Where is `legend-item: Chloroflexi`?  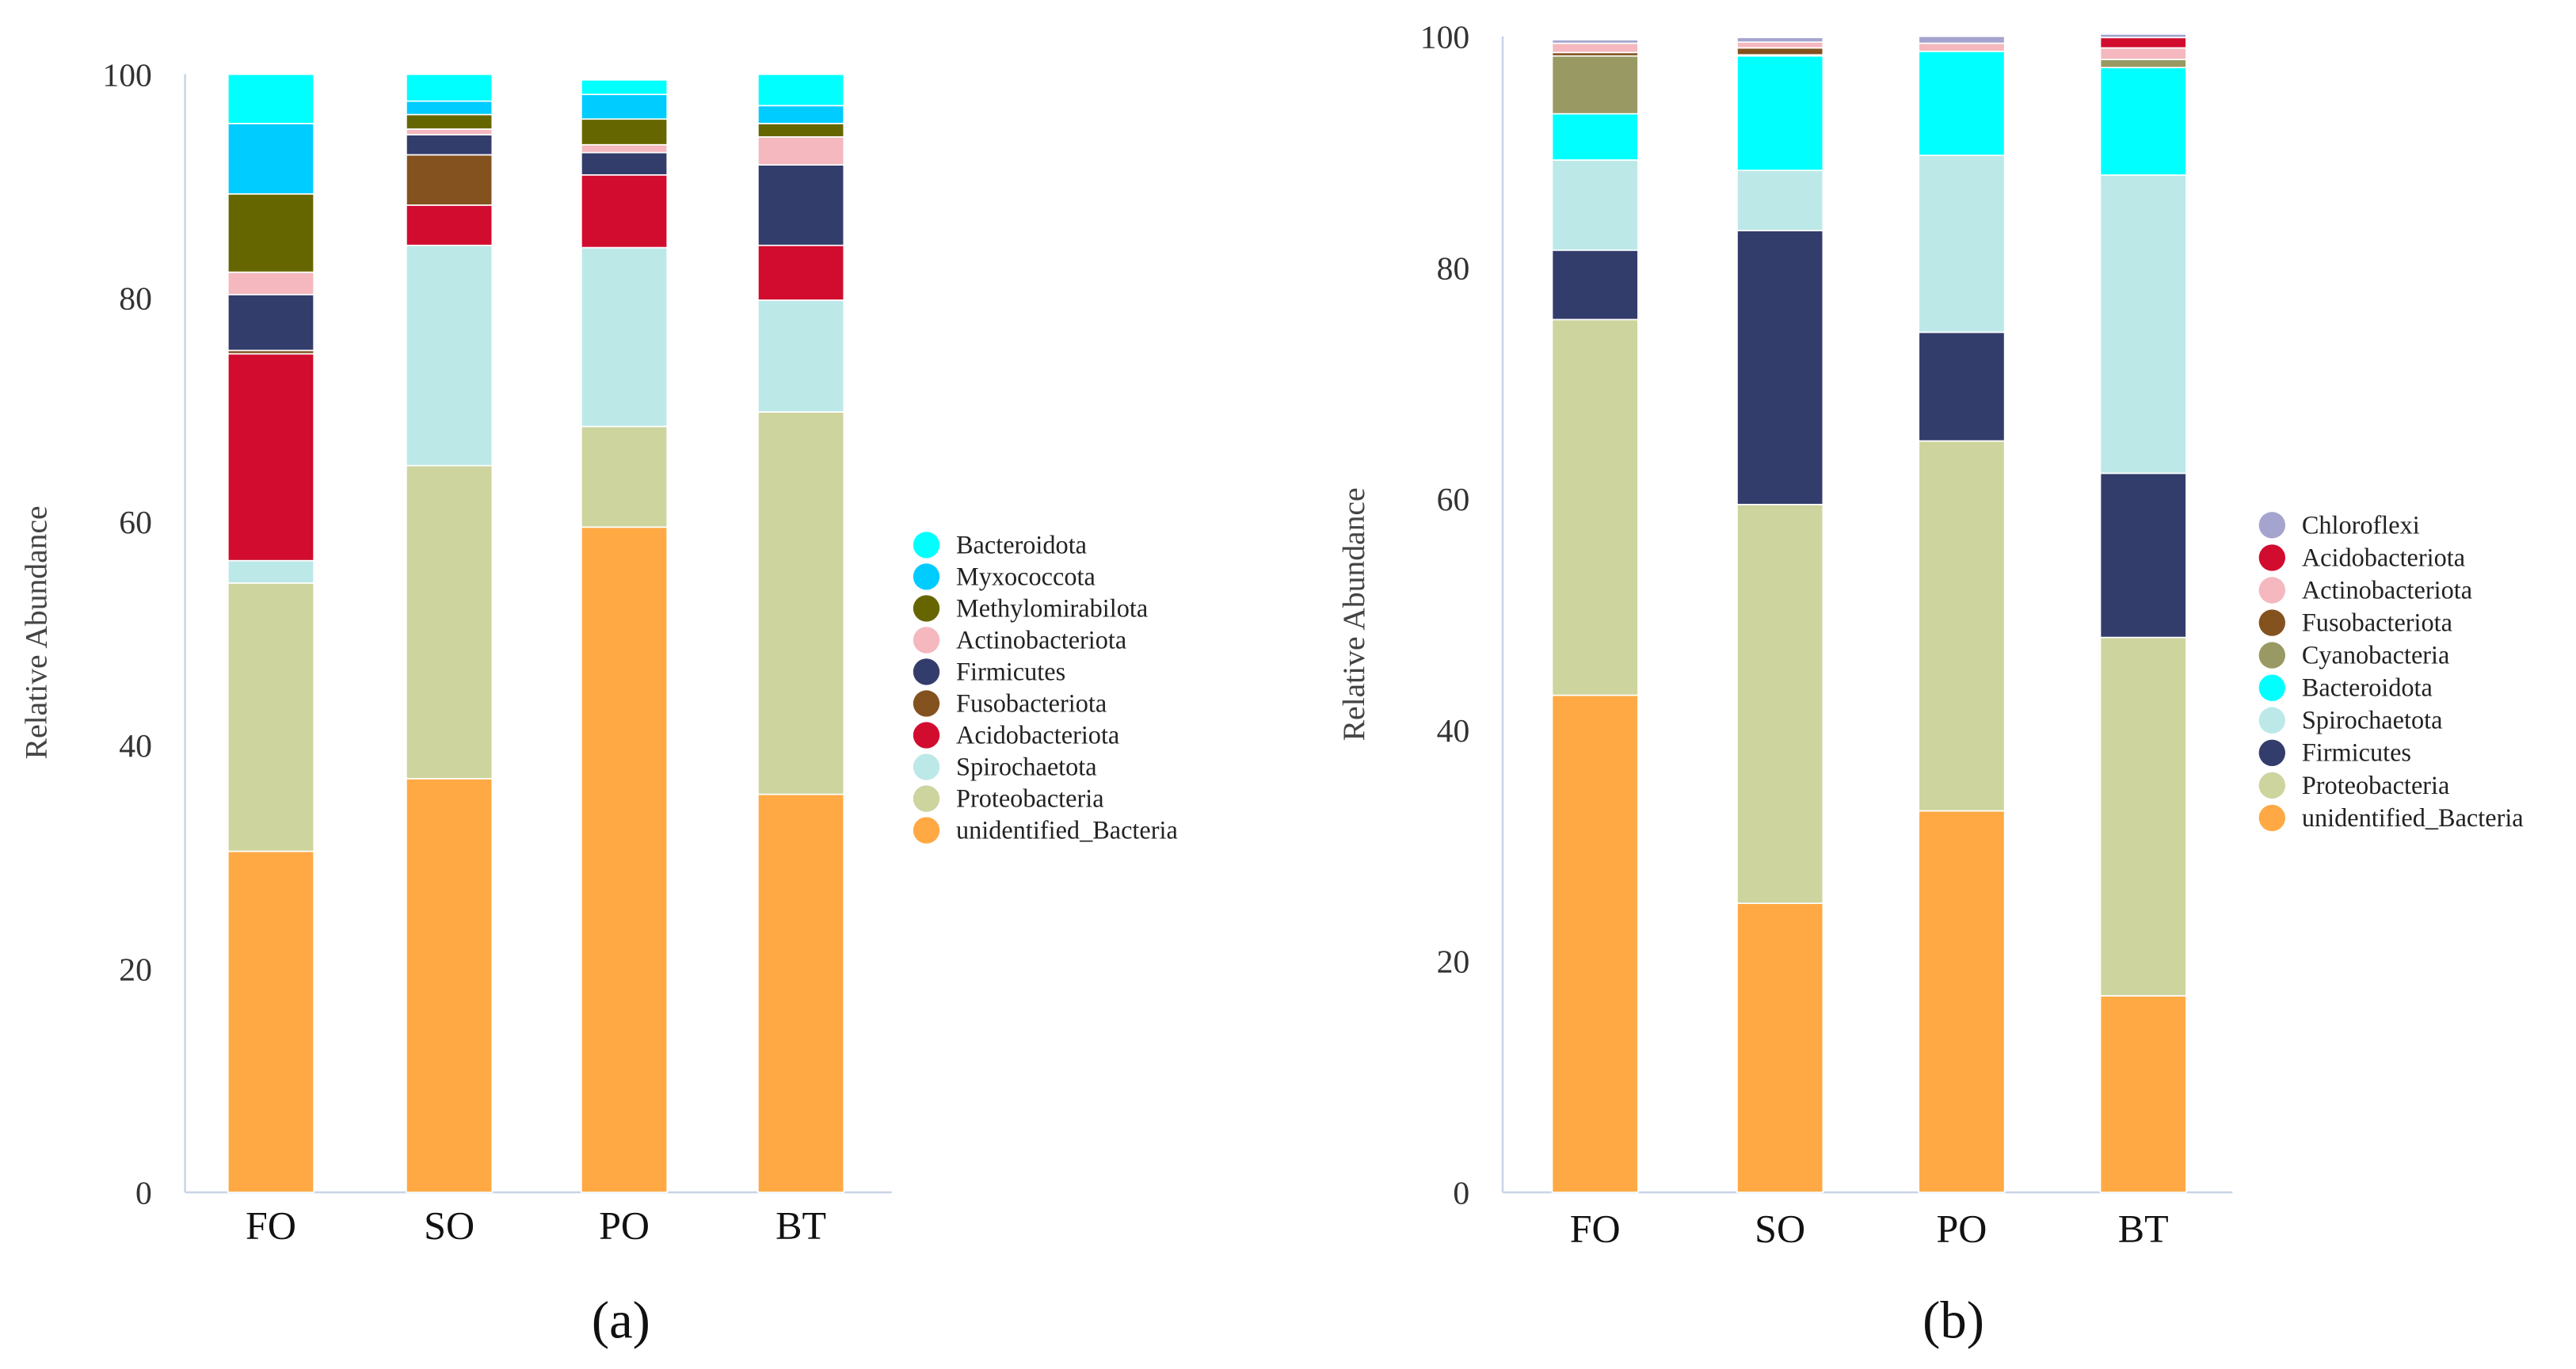 legend-item: Chloroflexi is located at coordinates (2339, 524).